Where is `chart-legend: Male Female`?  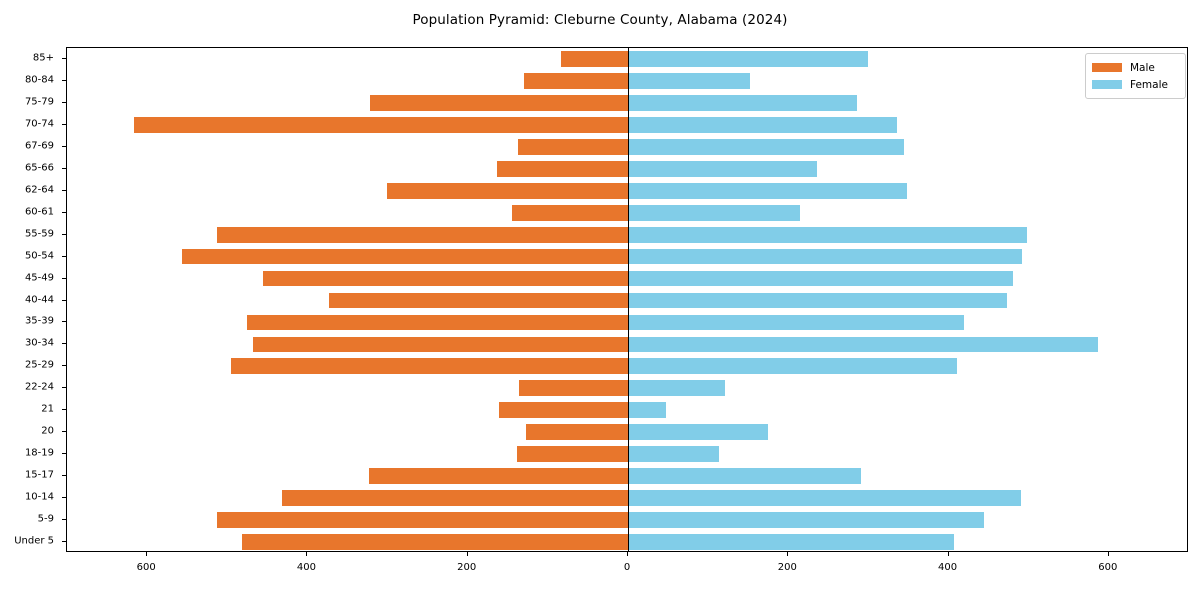
chart-legend: Male Female is located at coordinates (1135, 76).